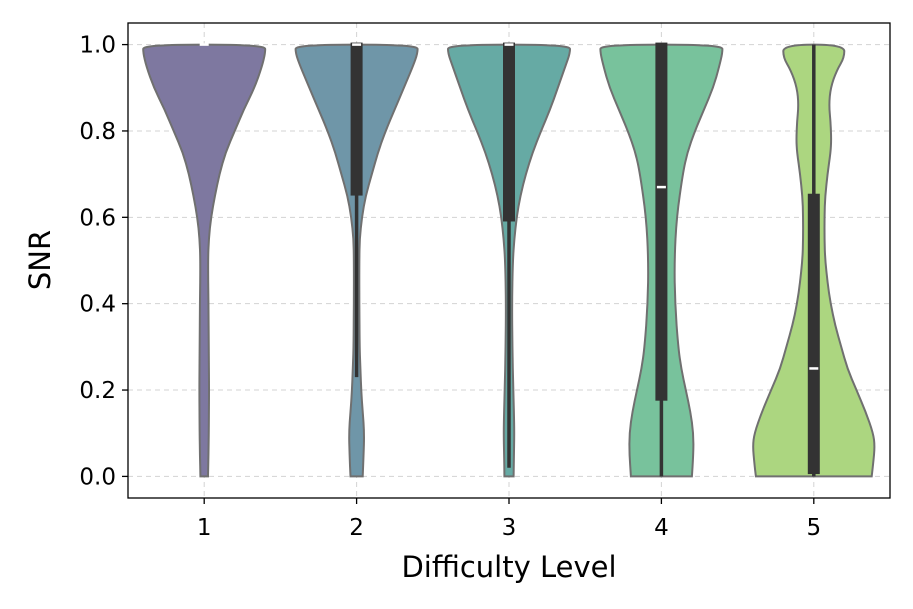  Describe the element at coordinates (97, 477) in the screenshot. I see `y-tick-label: 0.0` at that location.